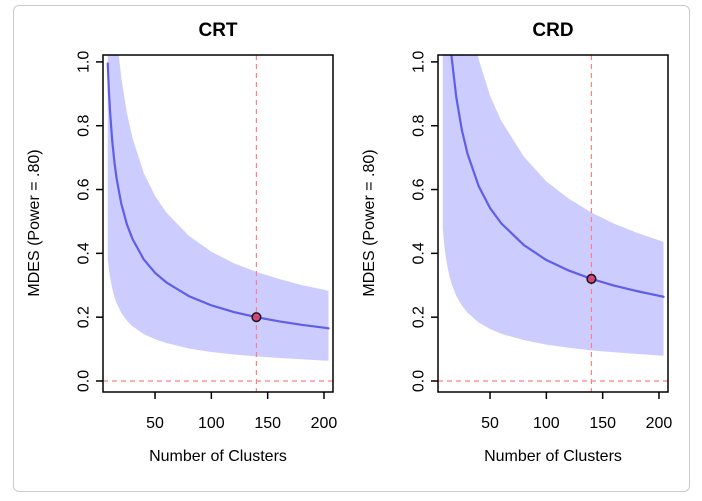 This screenshot has width=702, height=501. I want to click on y-axis-label-crt: MDES (Power = .80), so click(34, 223).